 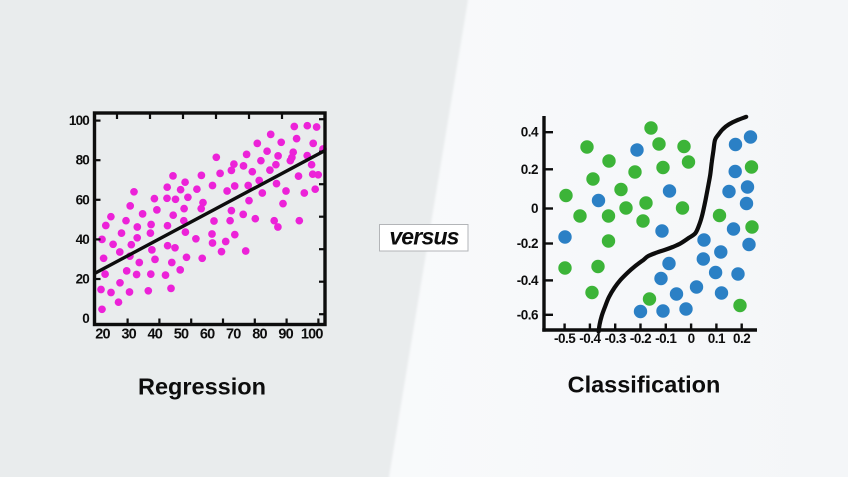 What do you see at coordinates (616, 338) in the screenshot?
I see `svg-text: -0.3` at bounding box center [616, 338].